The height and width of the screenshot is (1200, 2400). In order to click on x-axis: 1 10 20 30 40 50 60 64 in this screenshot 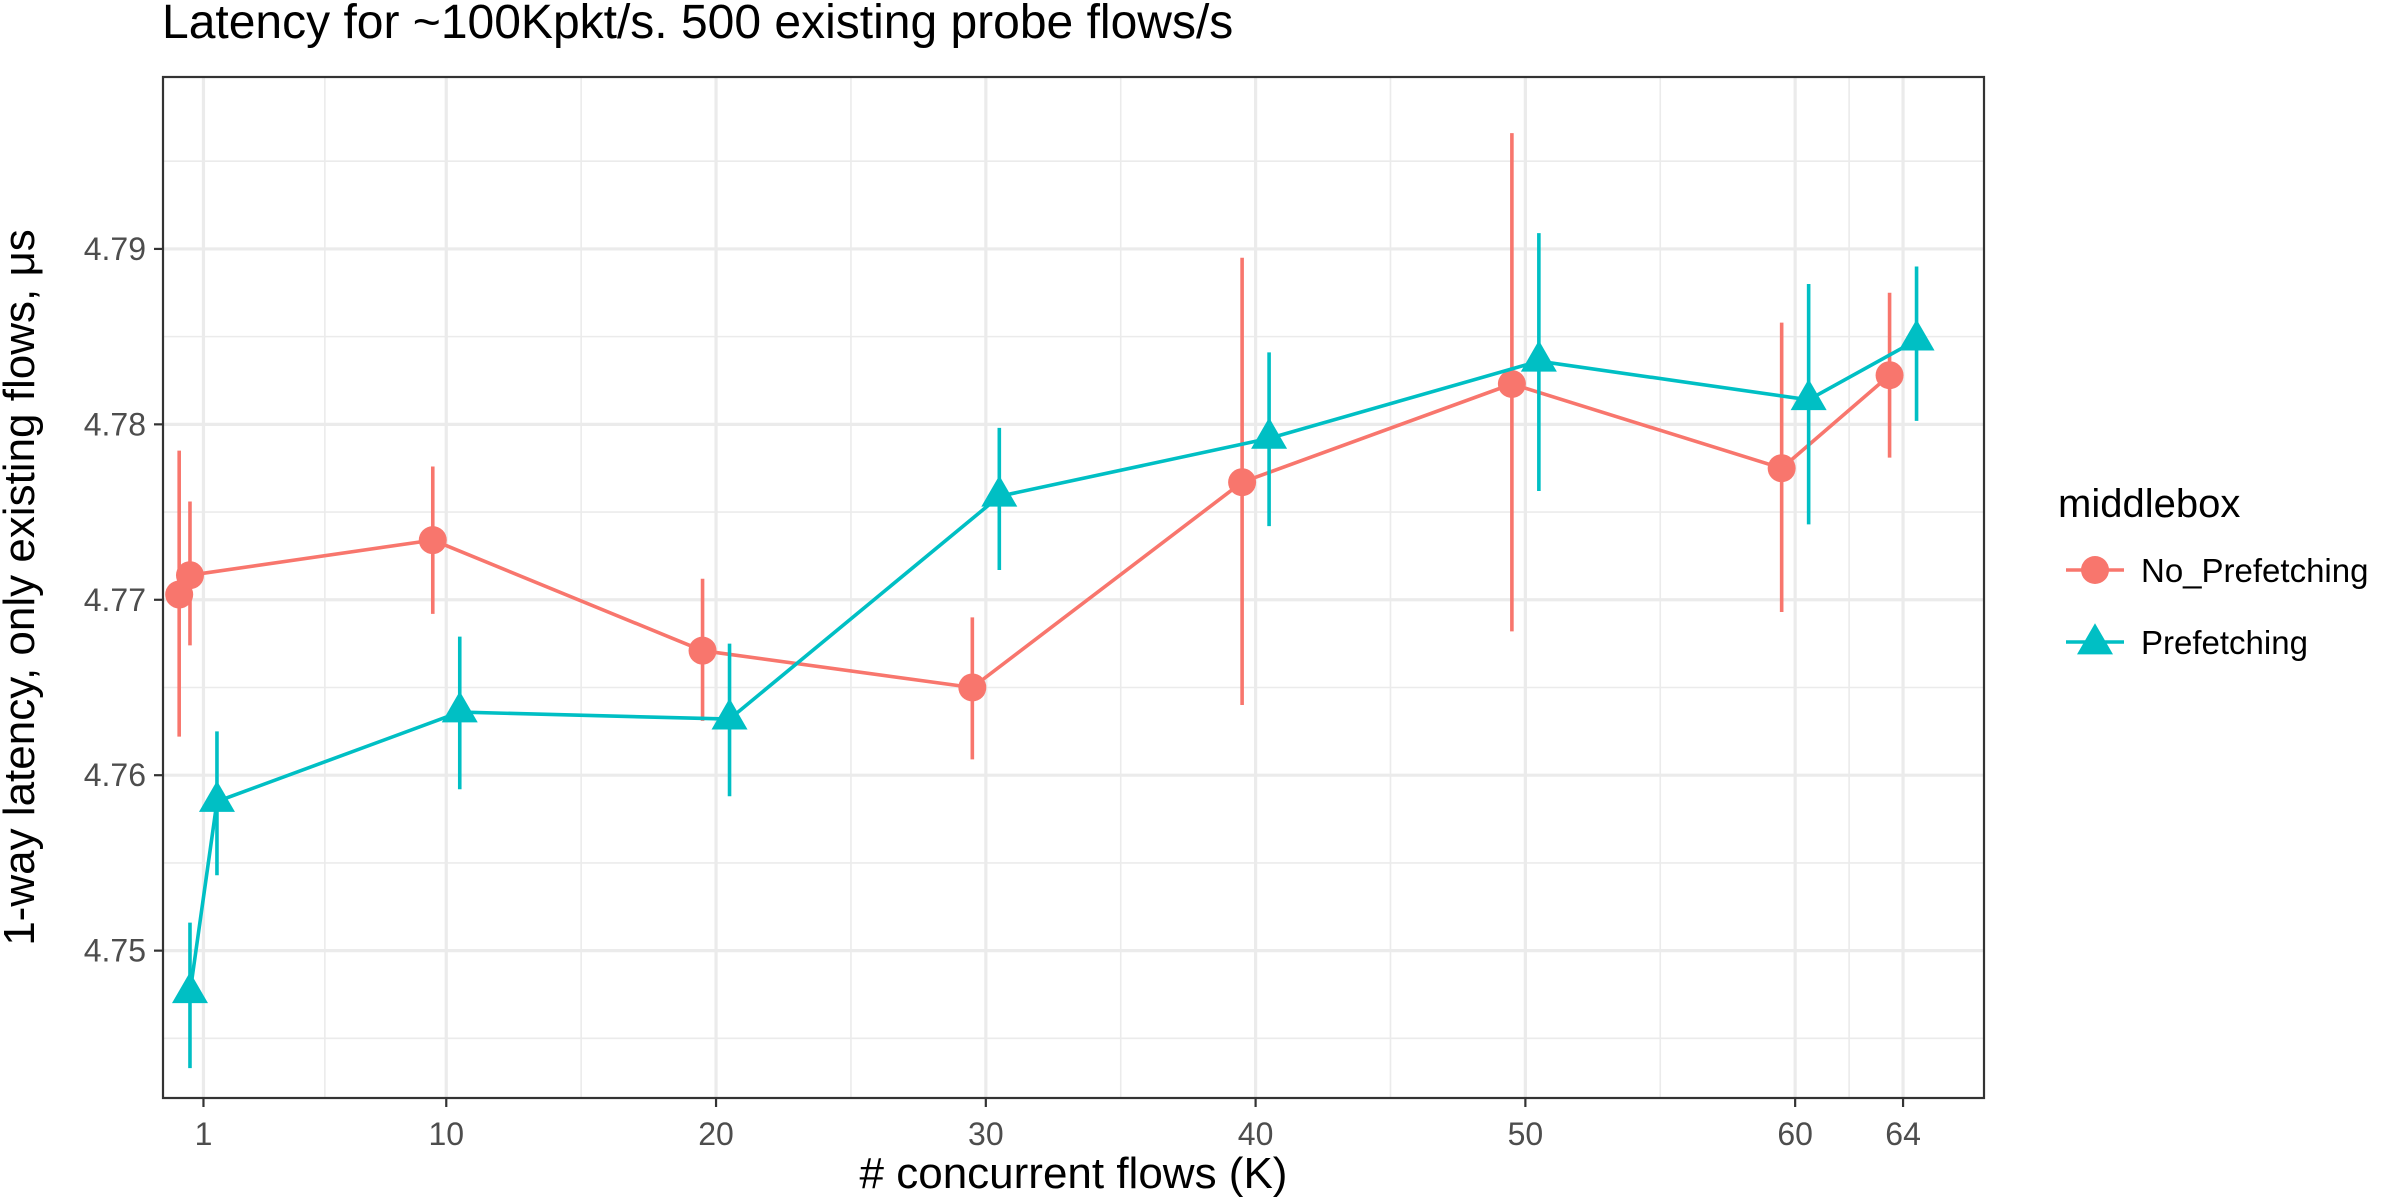, I will do `click(1058, 1125)`.